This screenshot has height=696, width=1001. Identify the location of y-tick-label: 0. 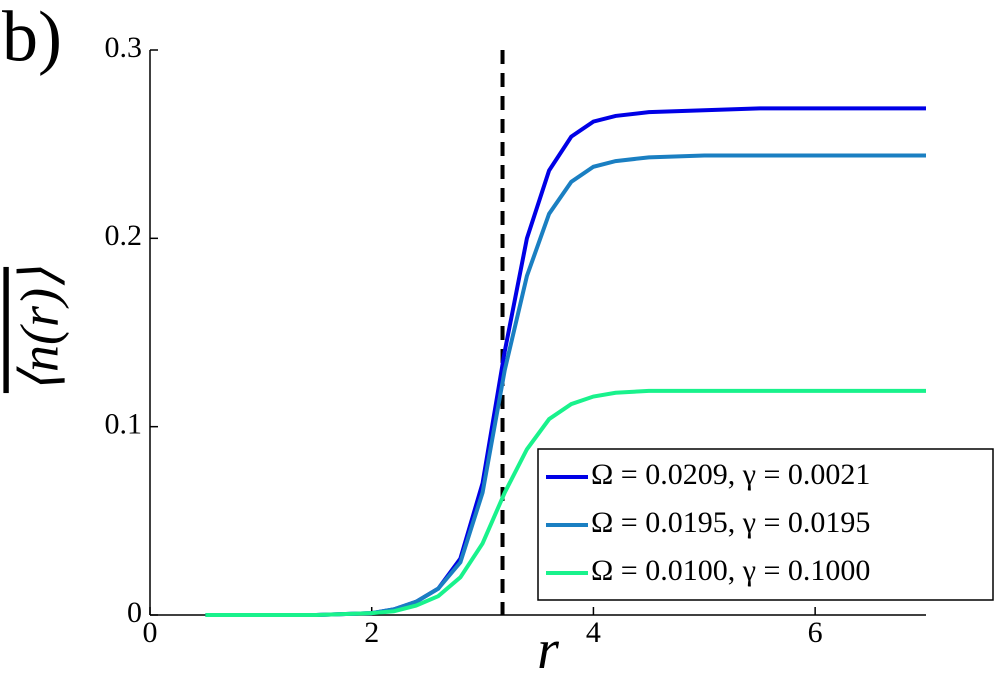
(134, 612).